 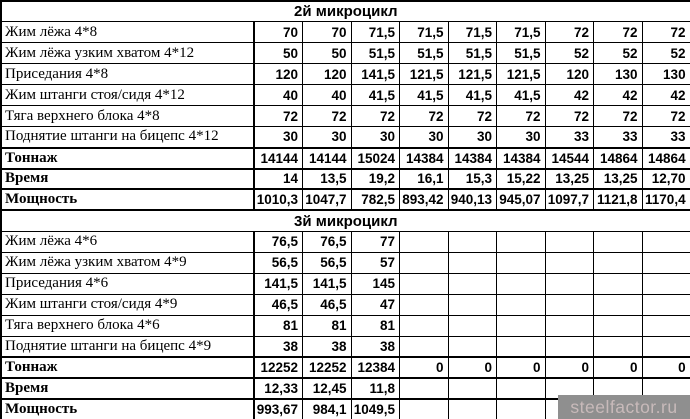 What do you see at coordinates (127, 137) in the screenshot?
I see `exercise-label: Поднятие штанги на бицепс 4*12` at bounding box center [127, 137].